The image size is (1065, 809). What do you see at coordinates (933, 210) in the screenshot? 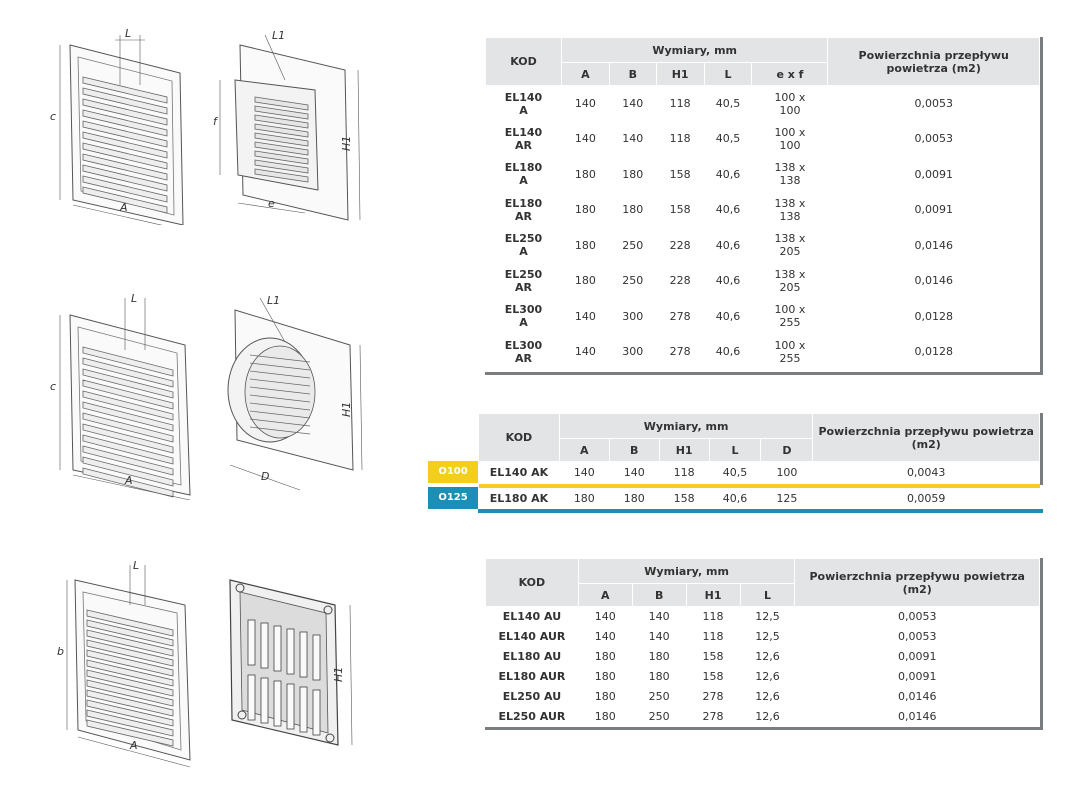
I see `cell-powierzchnia: 0,0091` at bounding box center [933, 210].